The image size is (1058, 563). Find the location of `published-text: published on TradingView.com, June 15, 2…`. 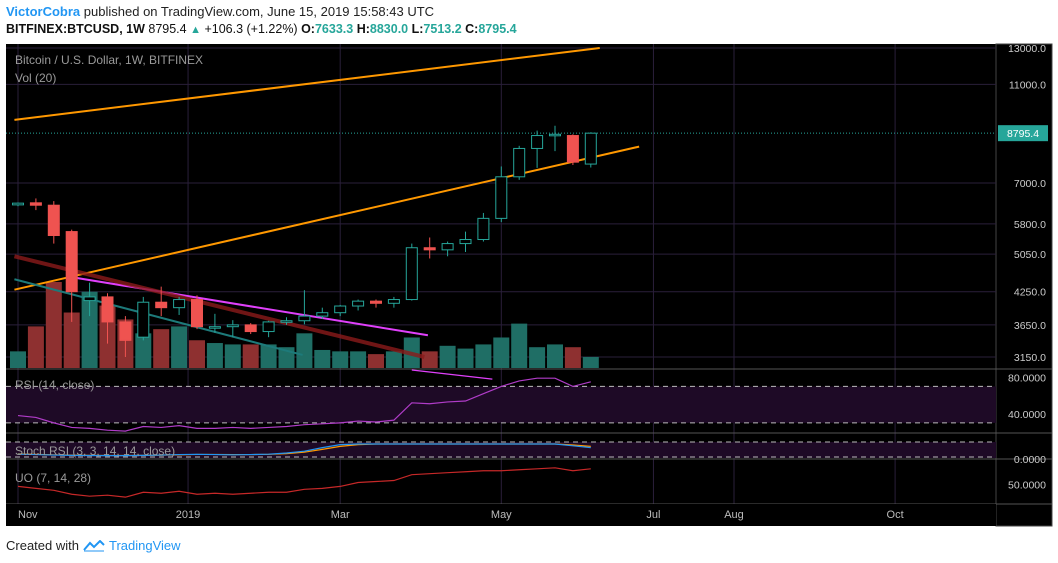

published-text: published on TradingView.com, June 15, 2… is located at coordinates (259, 11).